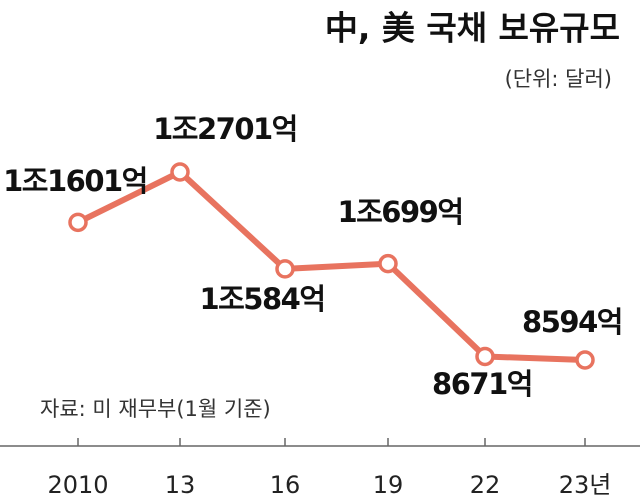  What do you see at coordinates (585, 485) in the screenshot?
I see `x-tick-label: 23년` at bounding box center [585, 485].